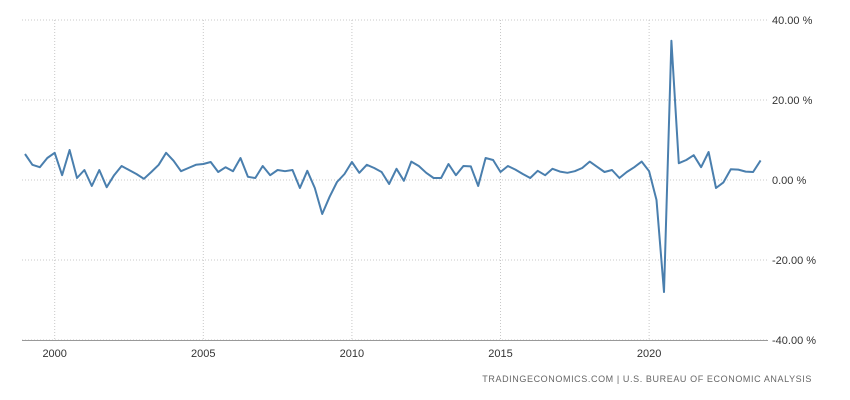 Image resolution: width=850 pixels, height=400 pixels. Describe the element at coordinates (794, 261) in the screenshot. I see `y-tick-label: -20.00 %` at that location.